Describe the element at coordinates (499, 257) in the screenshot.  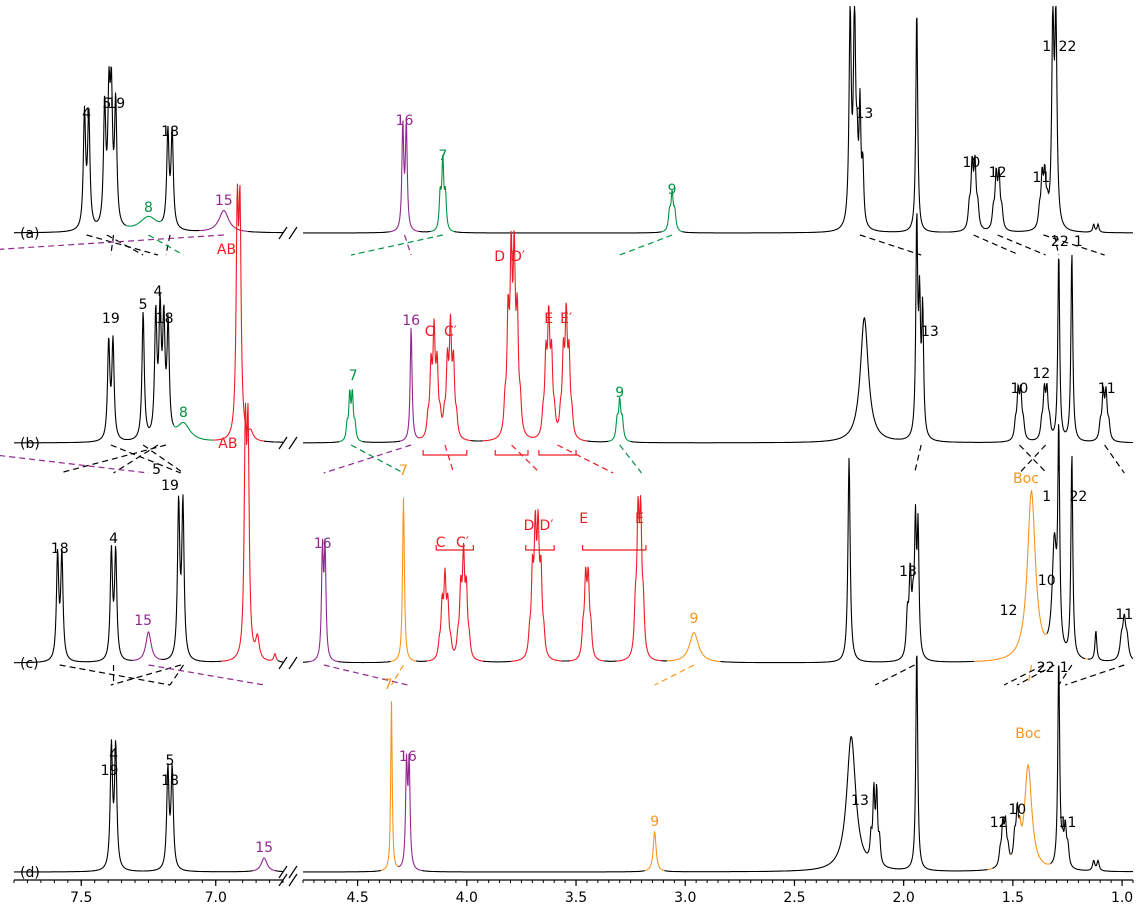
I see `peak-label: D` at that location.